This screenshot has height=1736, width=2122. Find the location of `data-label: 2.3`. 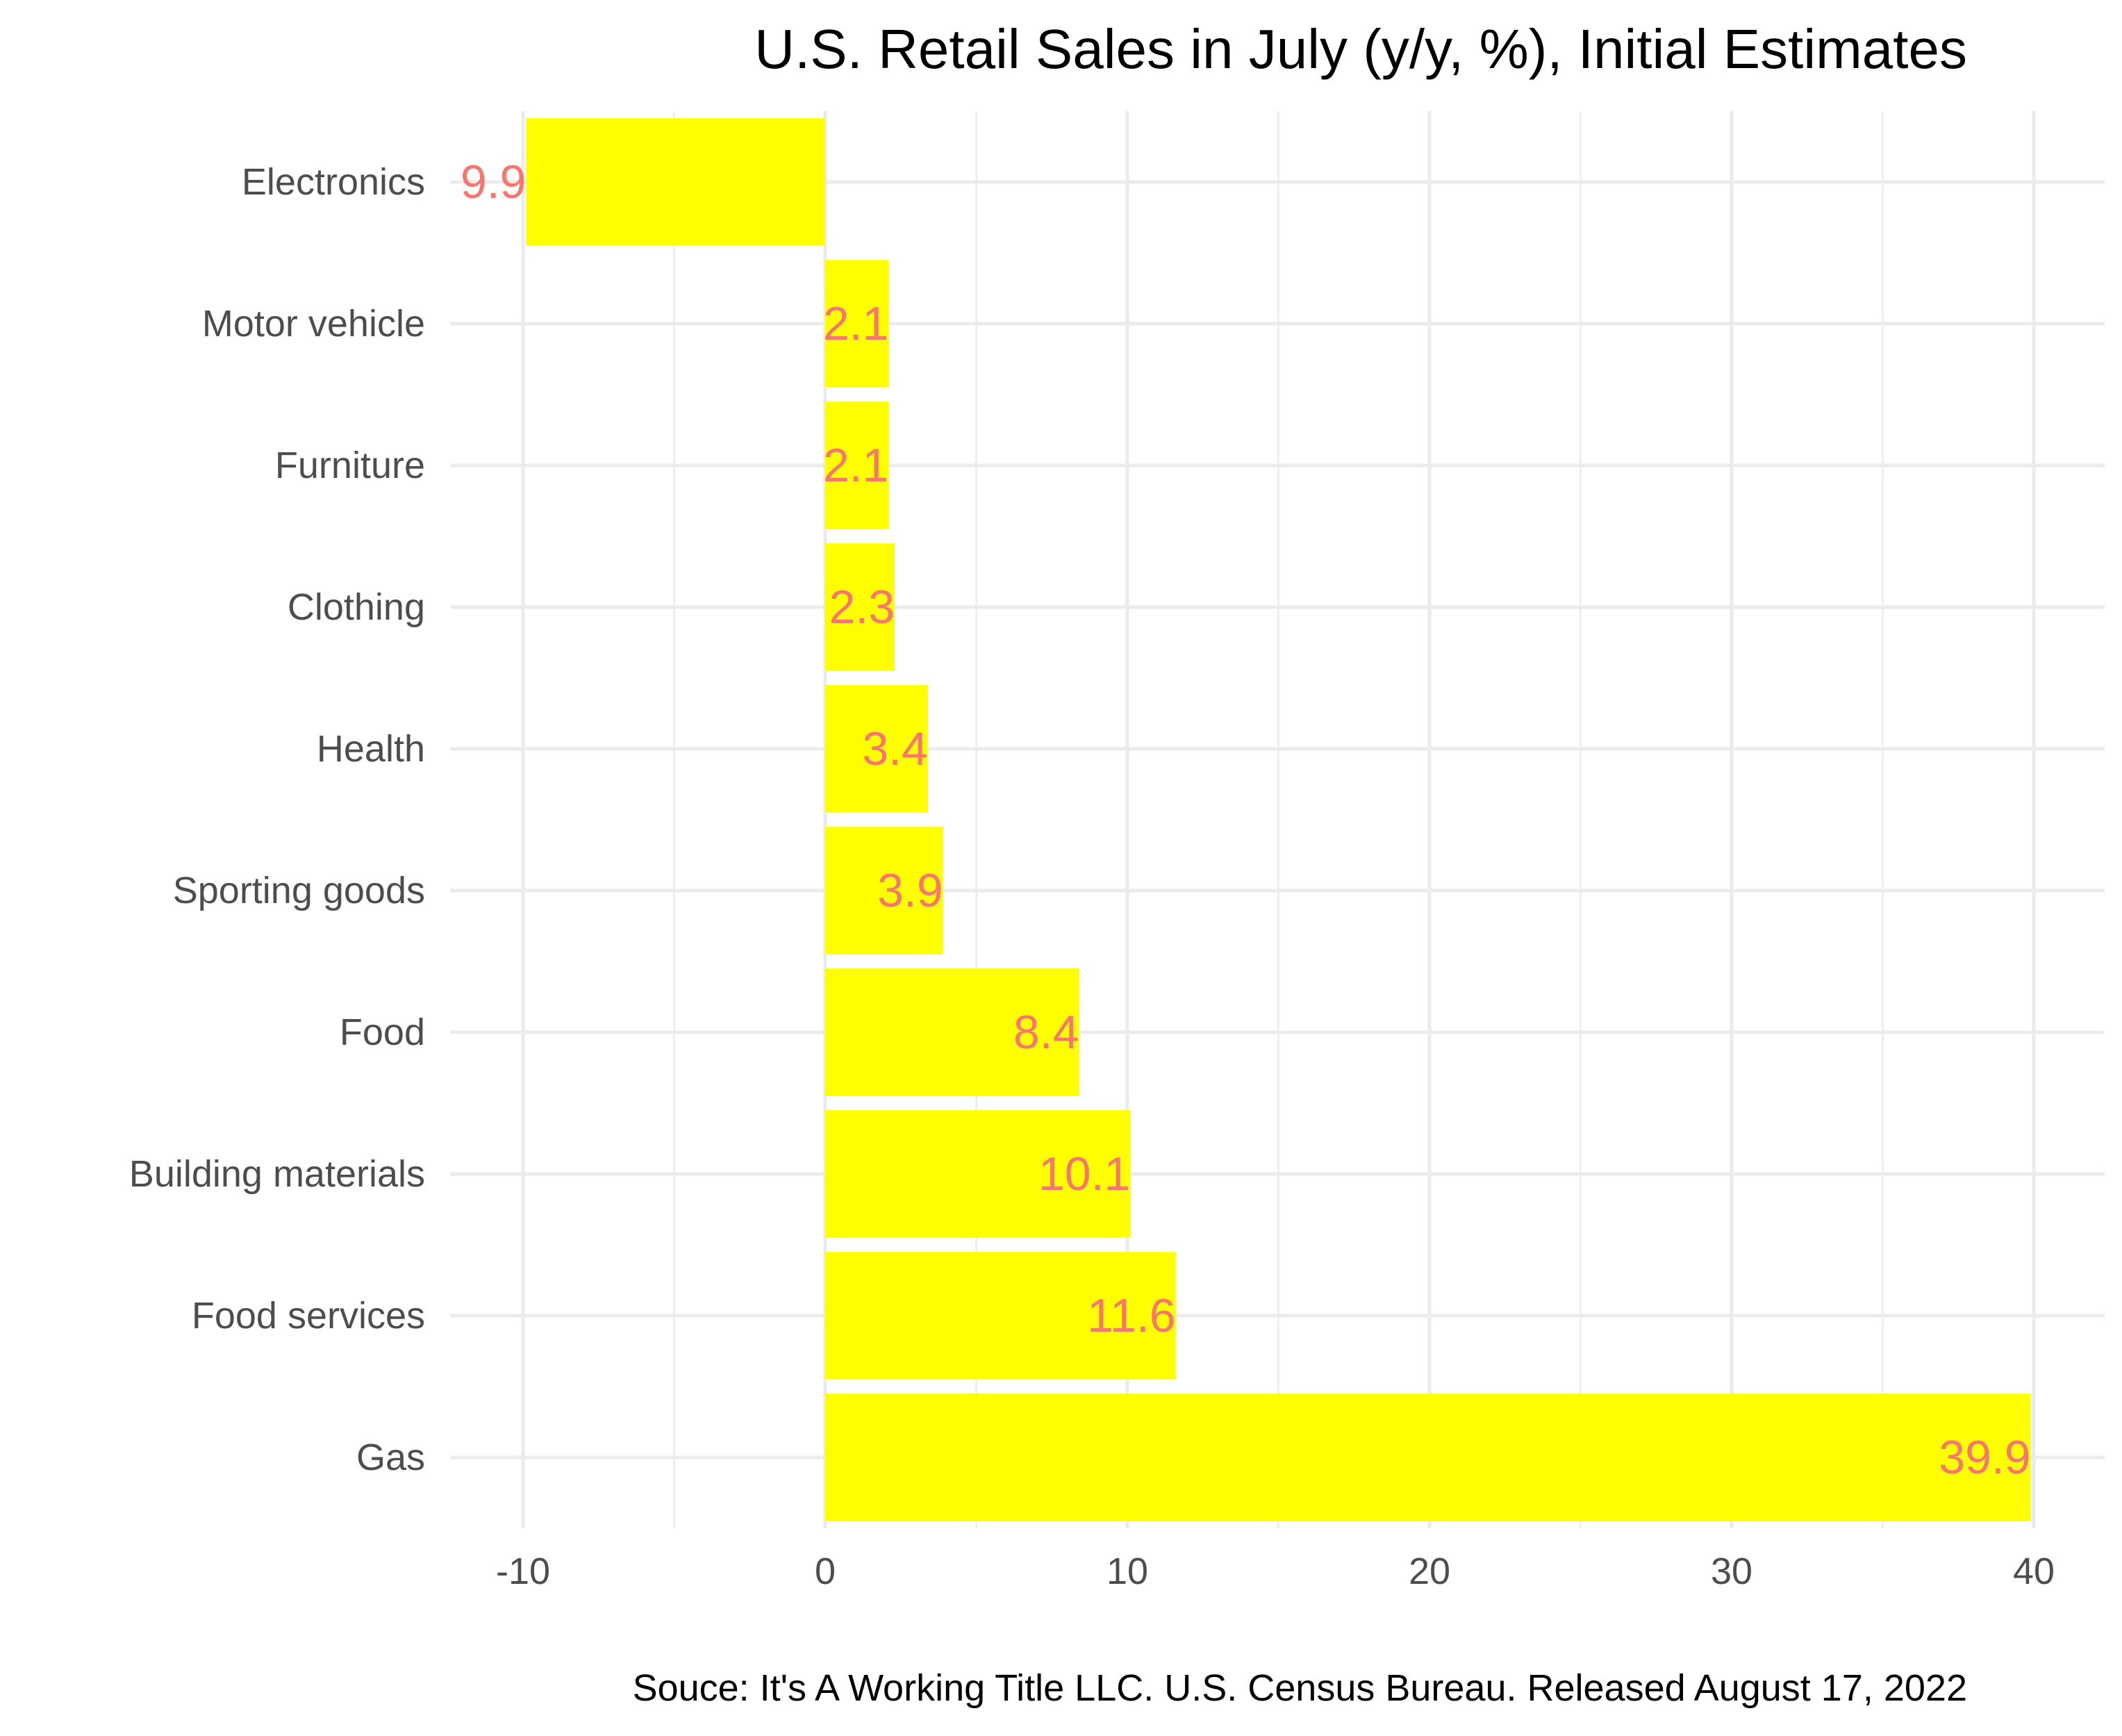

data-label: 2.3 is located at coordinates (862, 607).